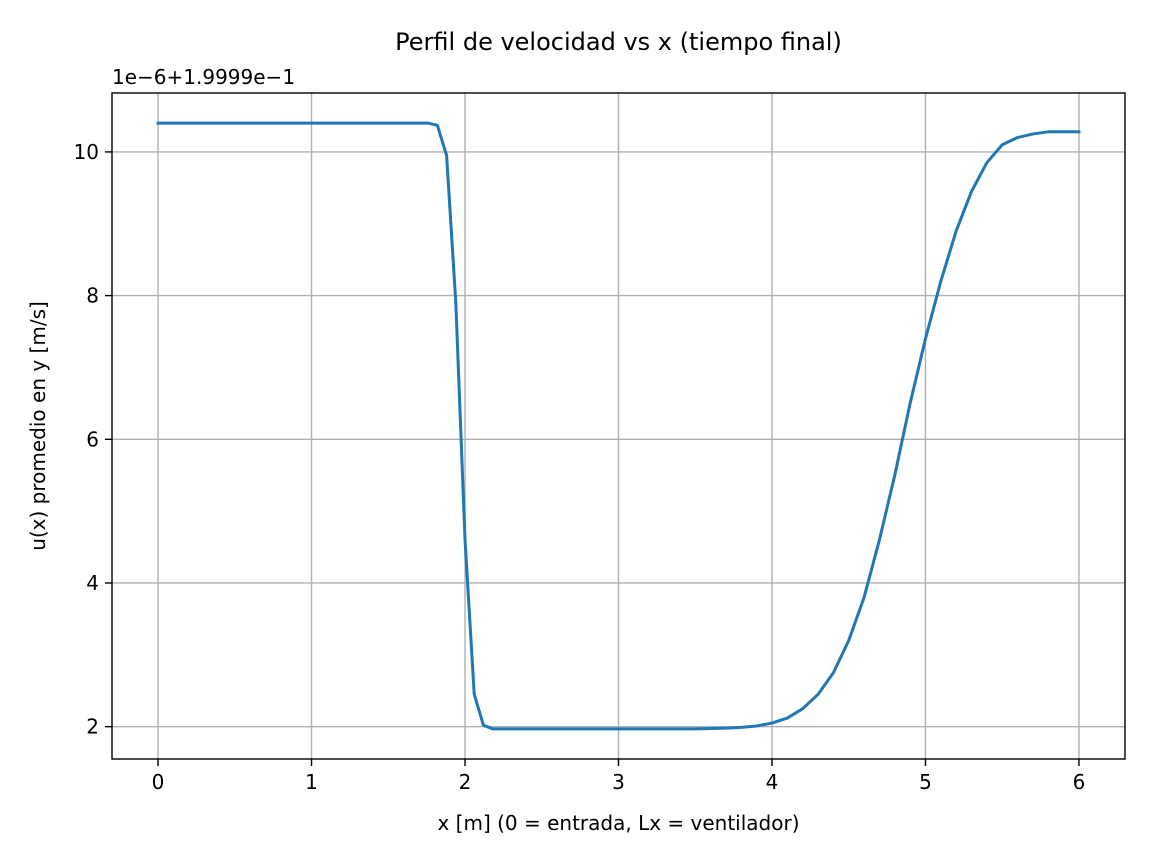 This screenshot has height=864, width=1152. Describe the element at coordinates (38, 426) in the screenshot. I see `y-axis-label: u(x) promedio en y [m/s]` at that location.